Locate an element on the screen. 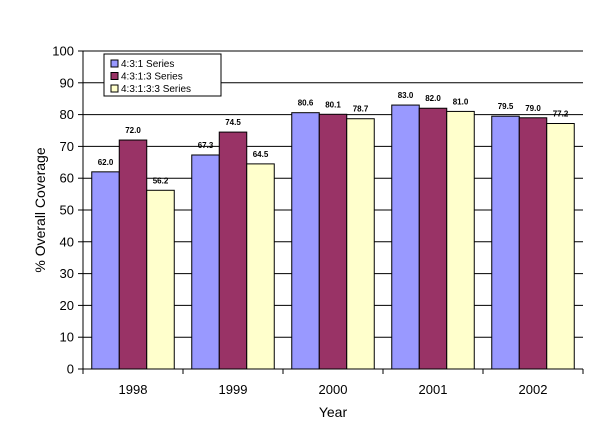  data-label: 72.0 is located at coordinates (133, 130).